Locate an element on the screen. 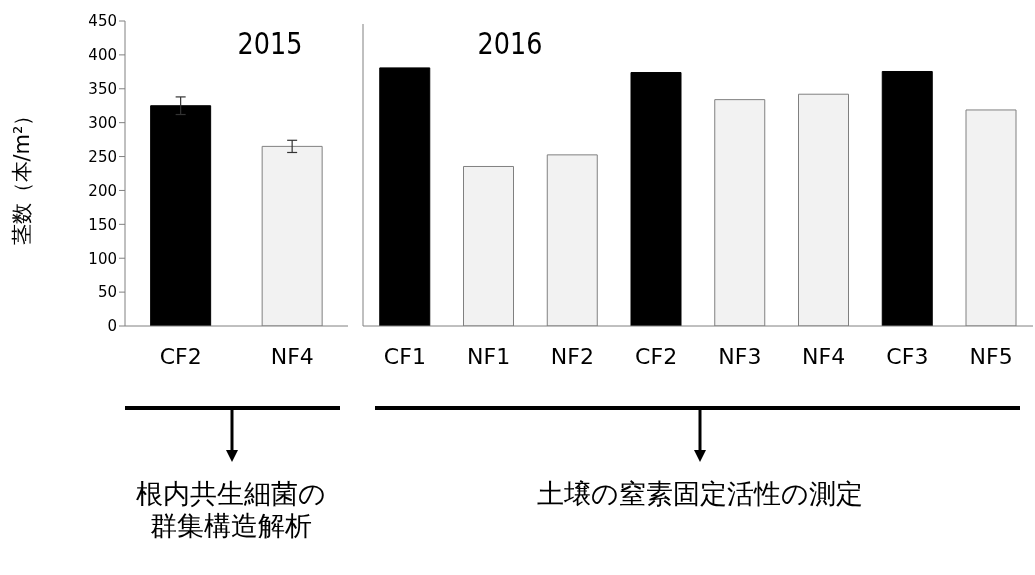  x-tick-label: NF5 is located at coordinates (991, 356).